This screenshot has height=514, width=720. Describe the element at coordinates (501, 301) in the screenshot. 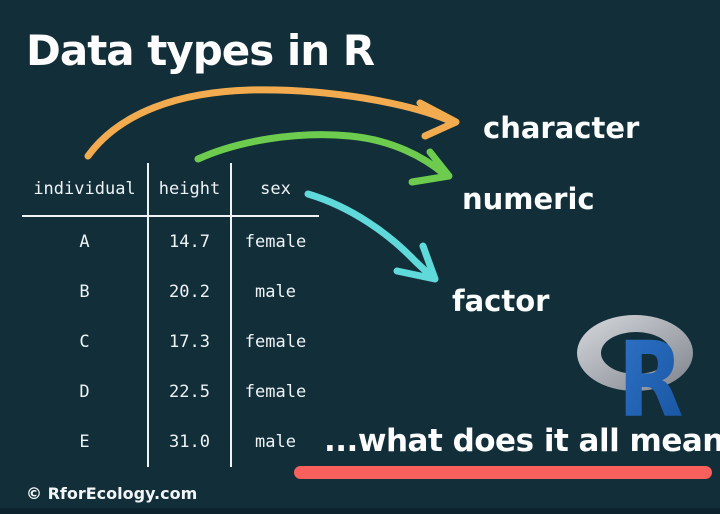

I see `label-factor: factor` at that location.